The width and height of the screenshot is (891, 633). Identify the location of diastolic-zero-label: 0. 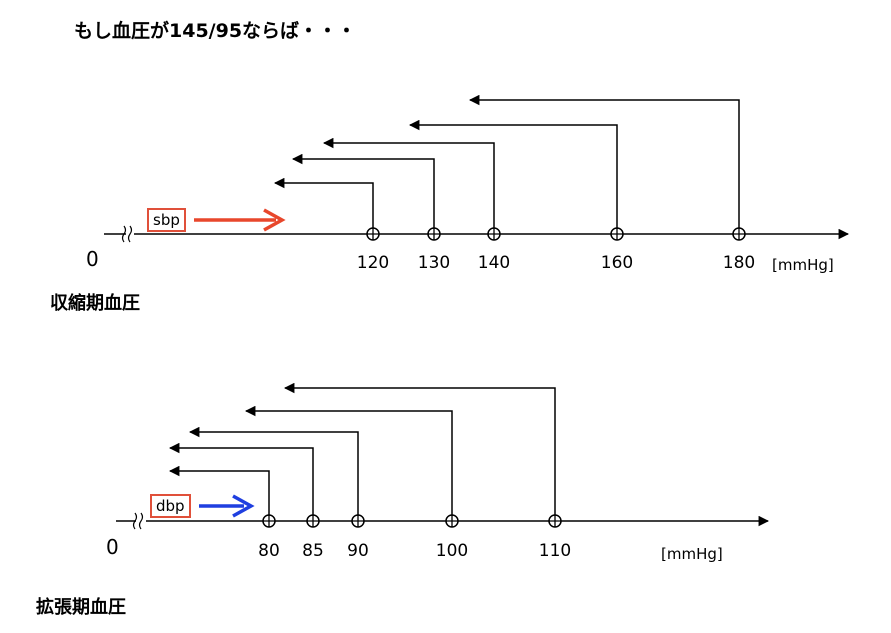
(112, 547).